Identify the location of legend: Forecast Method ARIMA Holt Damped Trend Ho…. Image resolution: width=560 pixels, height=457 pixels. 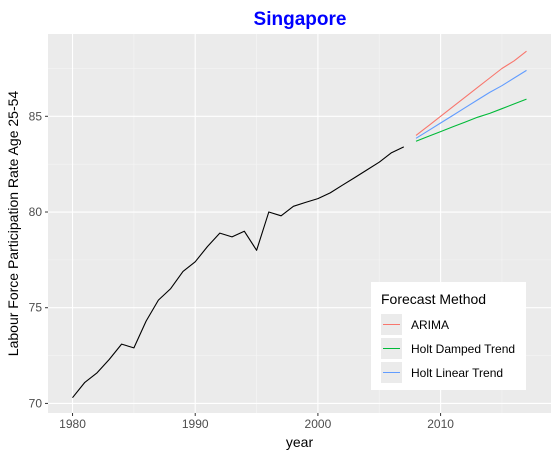
(448, 336).